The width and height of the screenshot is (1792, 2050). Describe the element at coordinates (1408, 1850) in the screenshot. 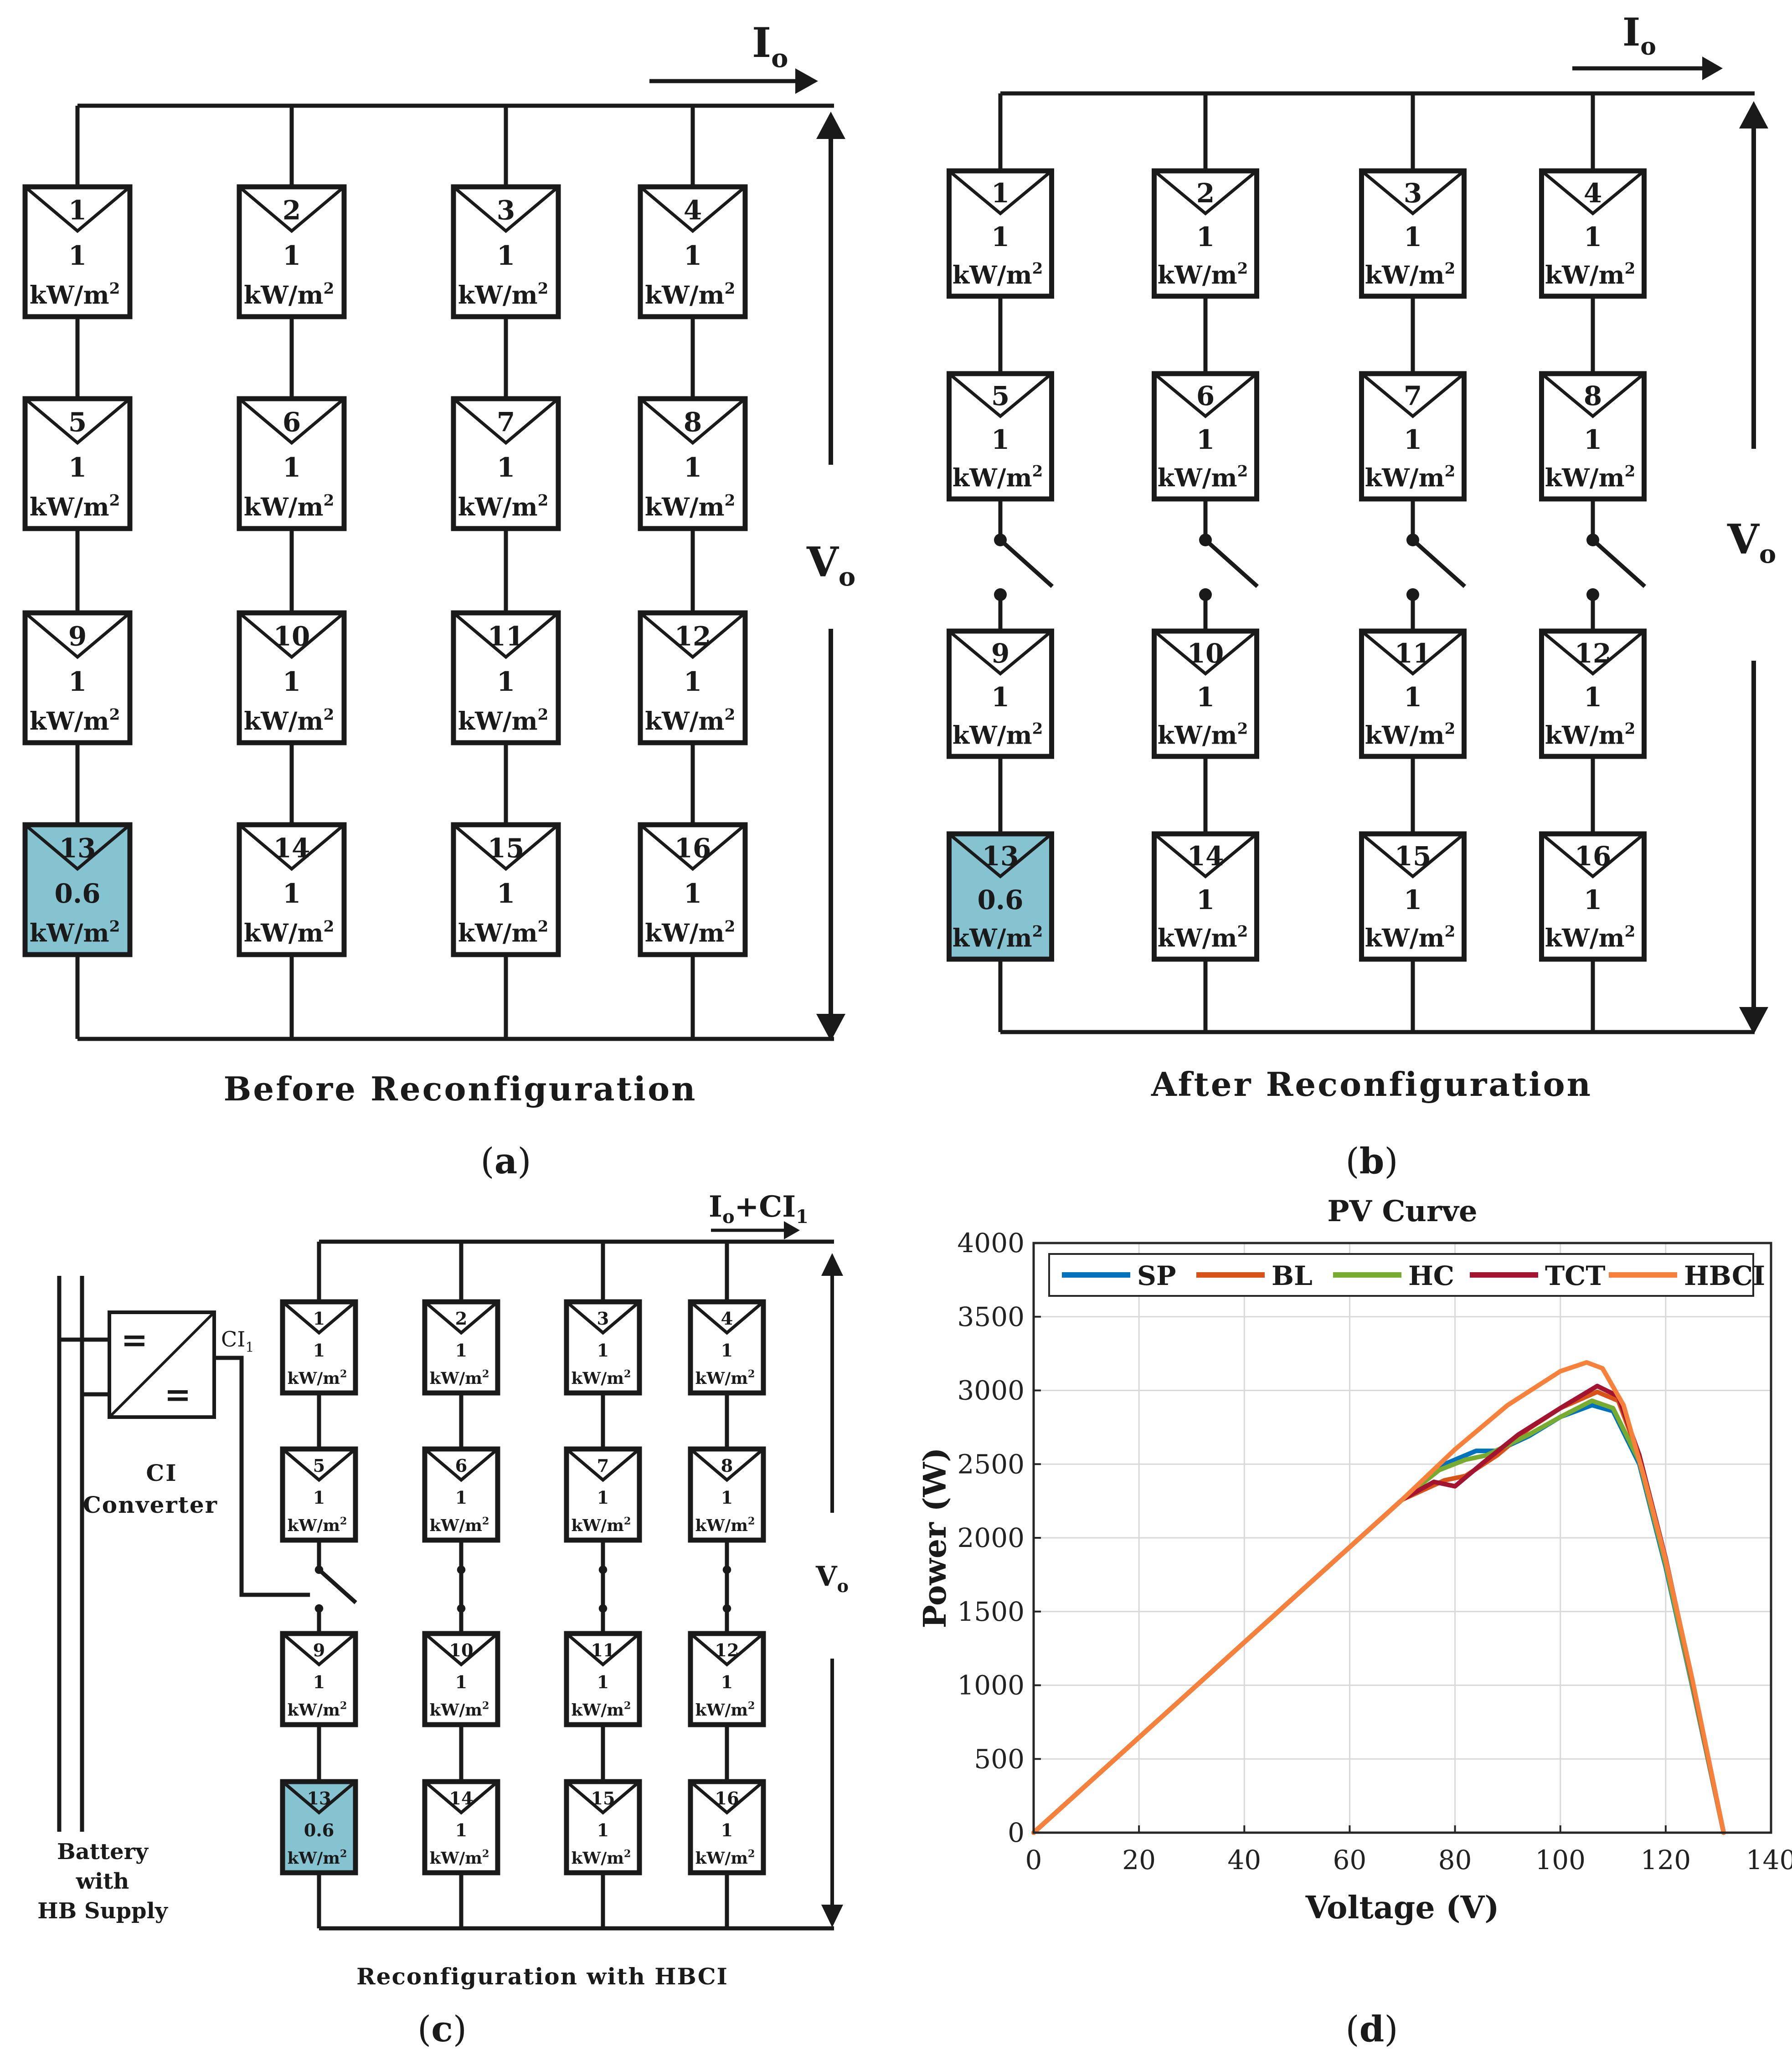

I see `chart-x-ticks: 0 20 40 60 80 100 120 140` at that location.